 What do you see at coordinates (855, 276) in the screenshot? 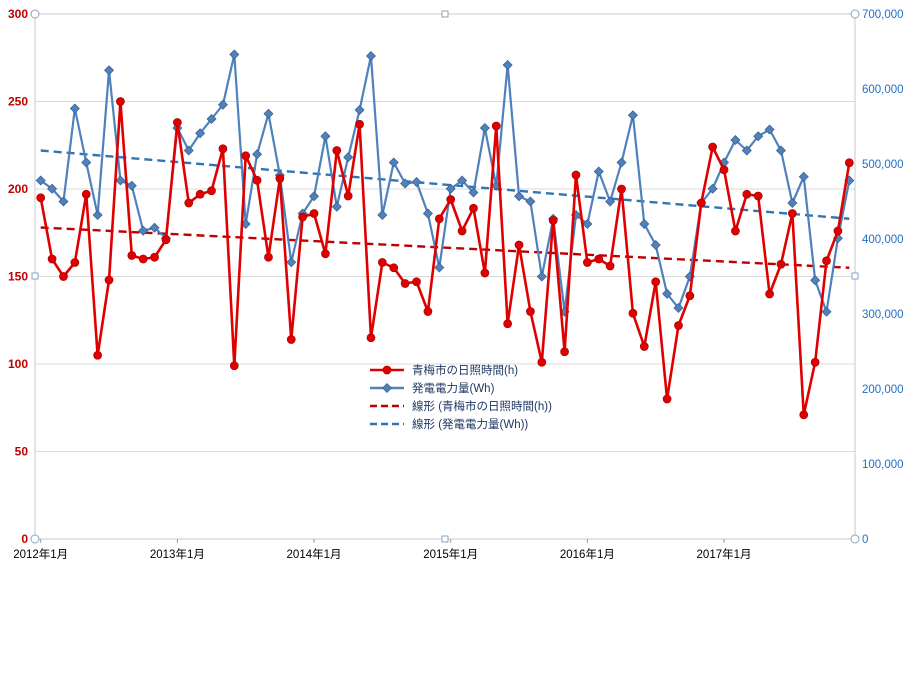
I see `selection-handle-middle-right` at bounding box center [855, 276].